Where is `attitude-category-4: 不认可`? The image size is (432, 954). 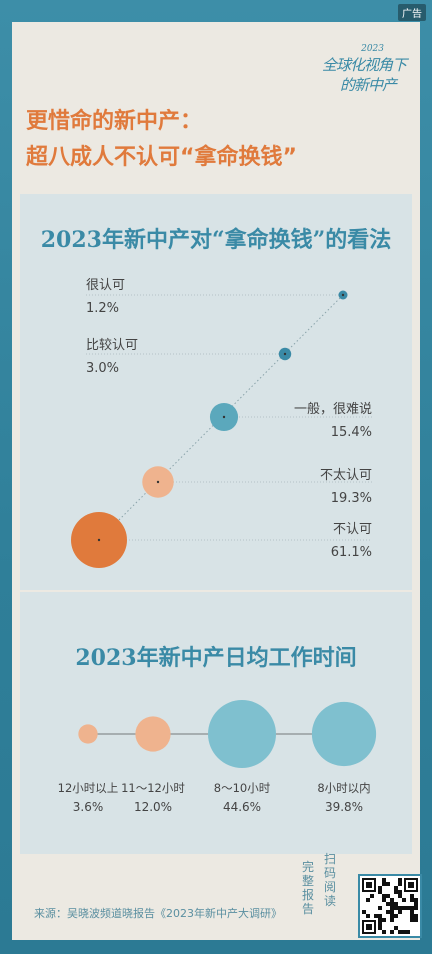 attitude-category-4: 不认可 is located at coordinates (352, 529).